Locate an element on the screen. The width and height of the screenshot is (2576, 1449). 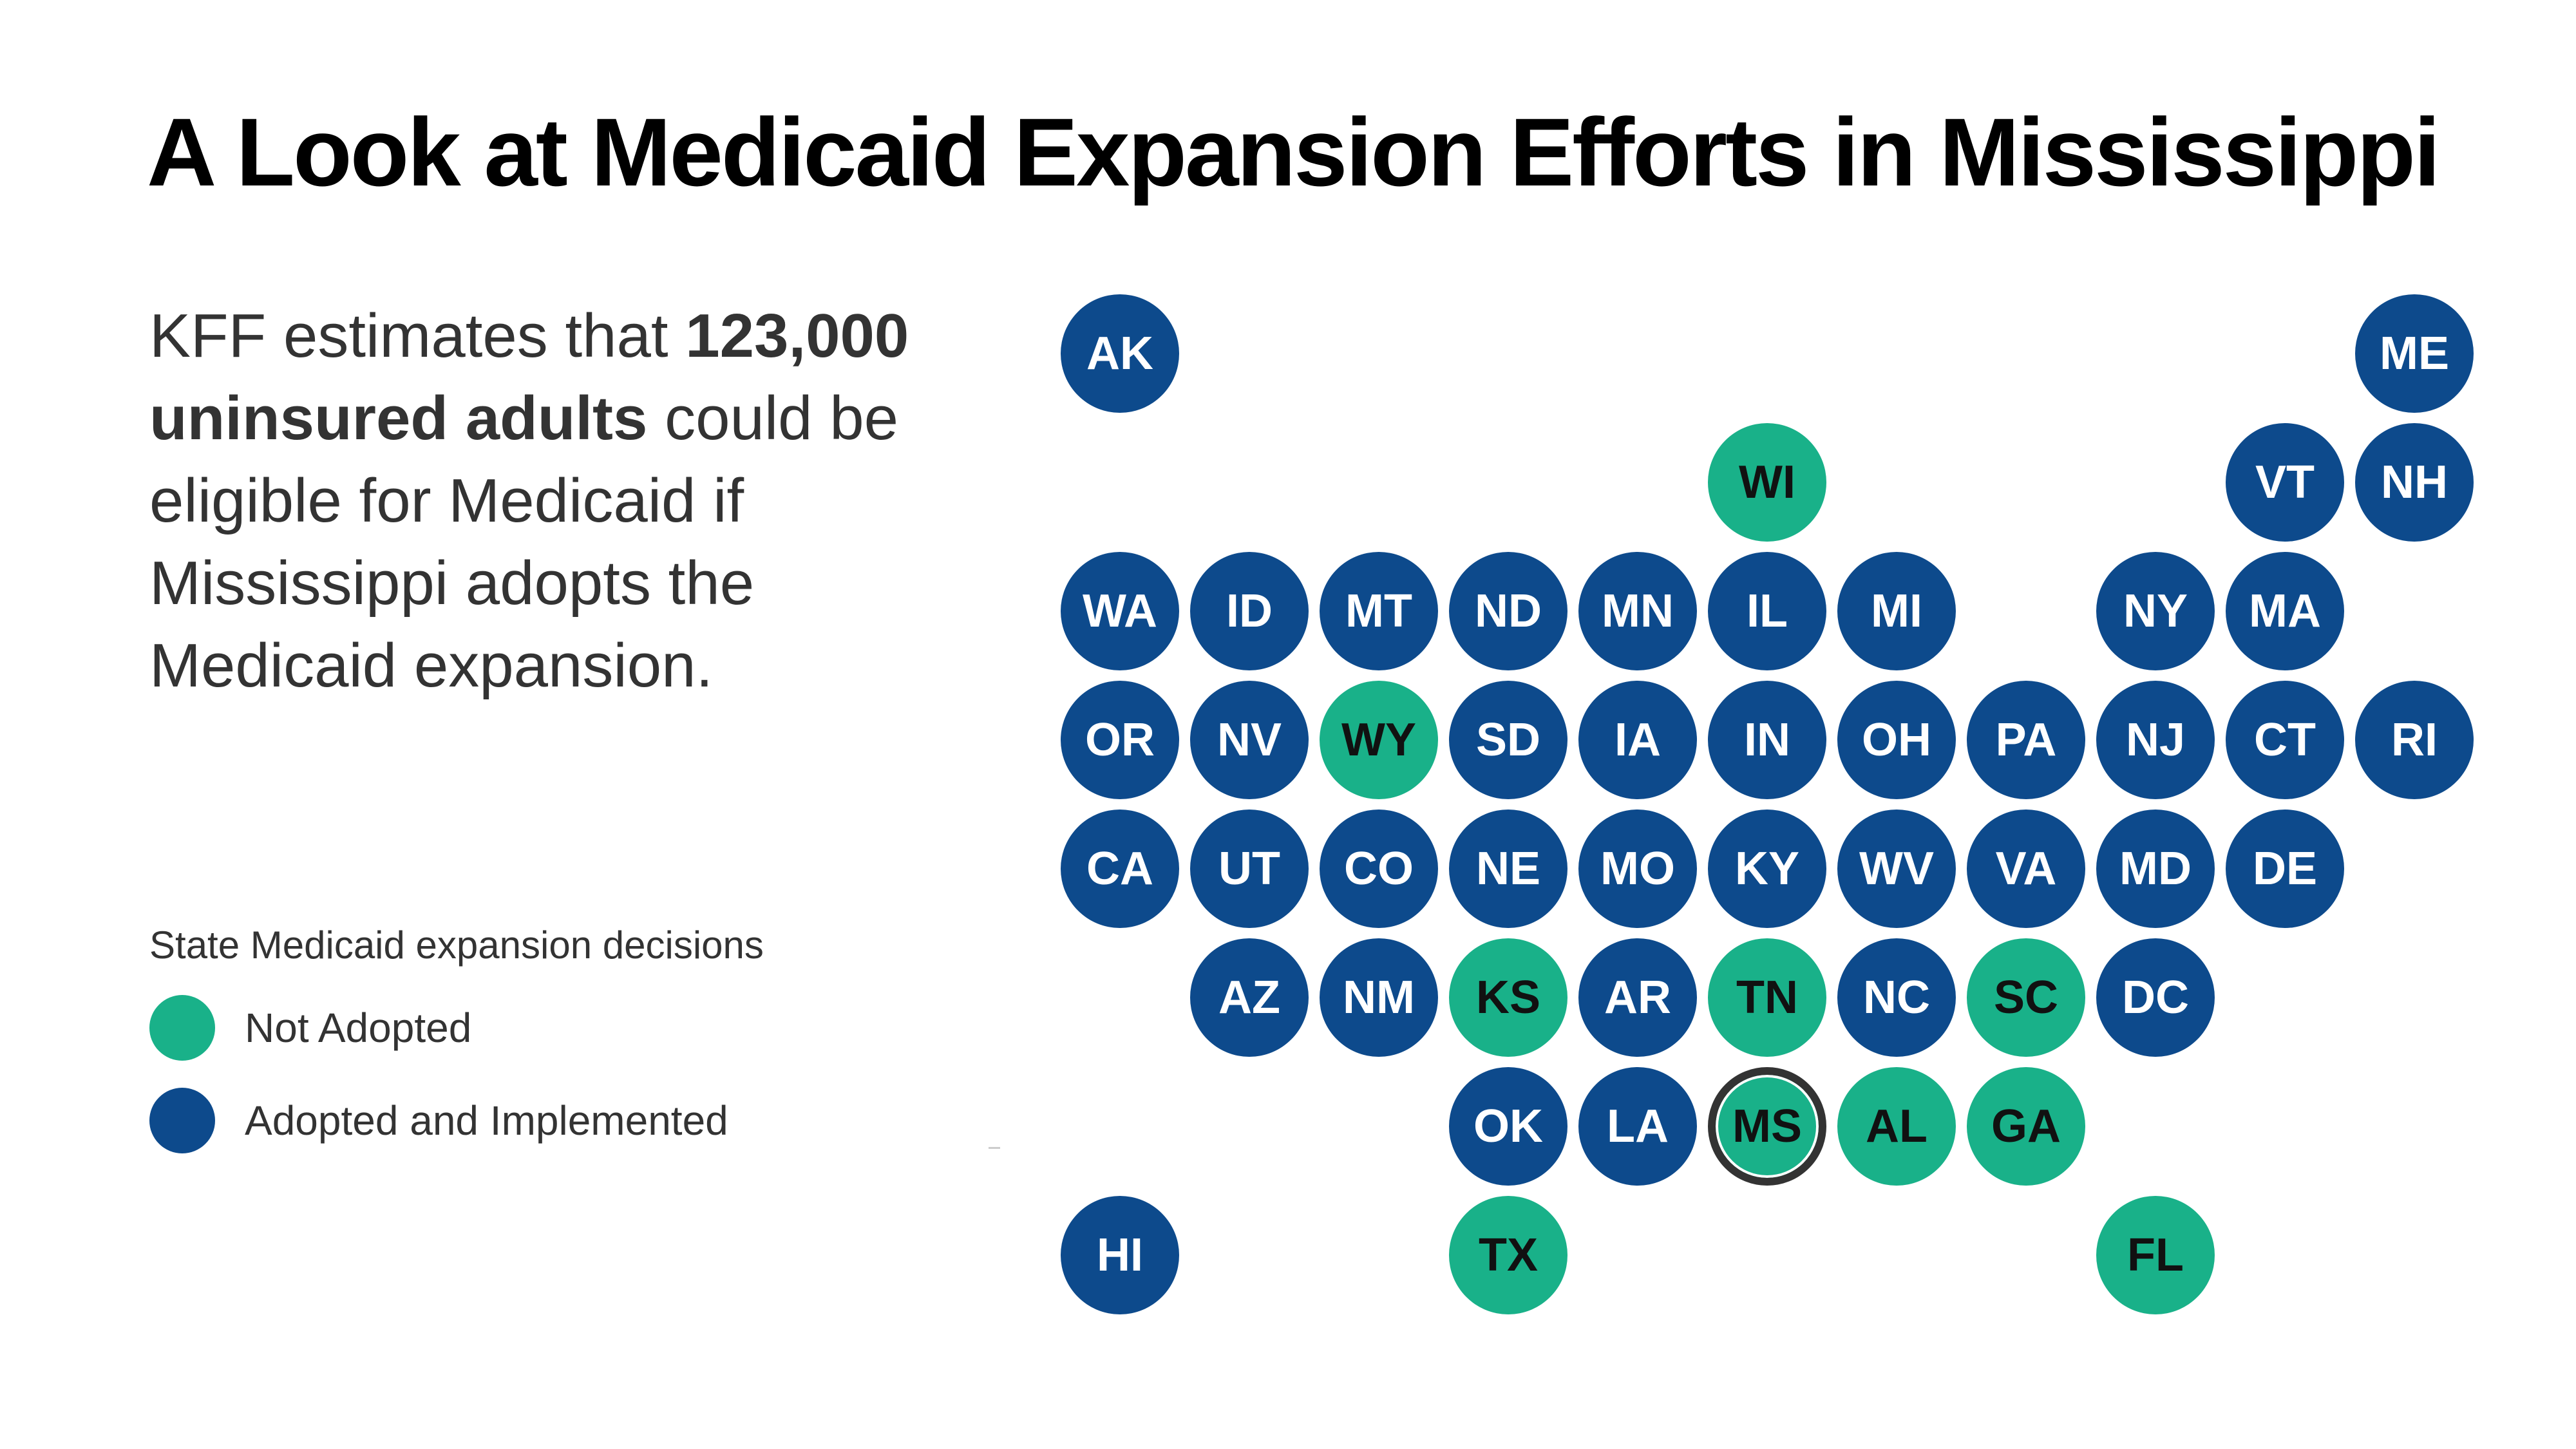
state-tile-nd: ND is located at coordinates (1508, 611).